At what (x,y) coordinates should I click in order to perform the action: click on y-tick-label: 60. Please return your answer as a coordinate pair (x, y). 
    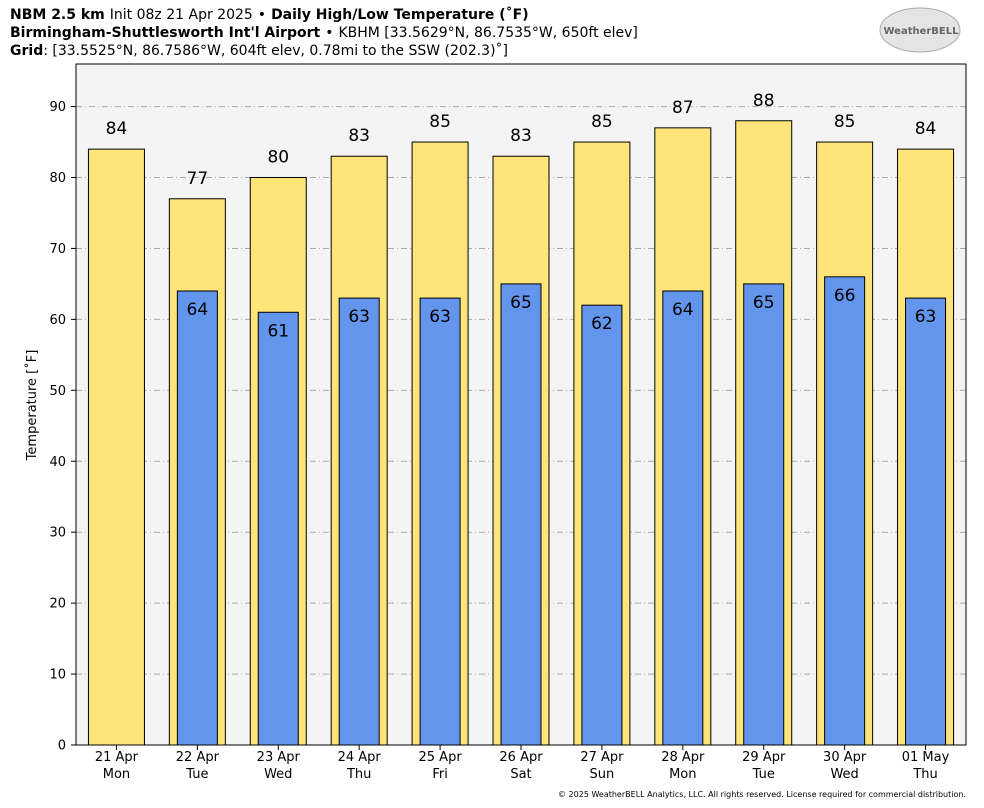
    Looking at the image, I should click on (57, 320).